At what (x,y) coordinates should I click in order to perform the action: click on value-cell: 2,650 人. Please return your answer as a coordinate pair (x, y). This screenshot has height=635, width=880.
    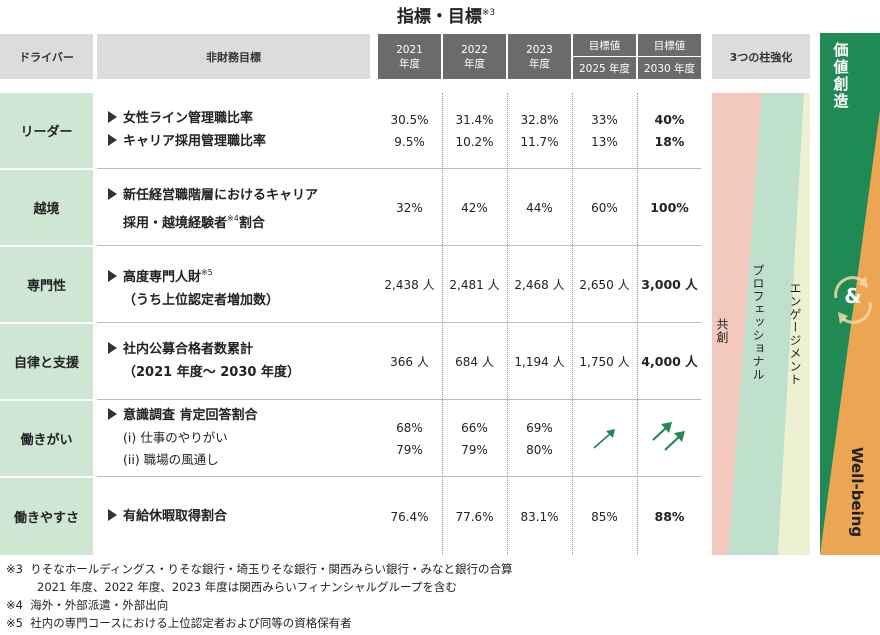
    Looking at the image, I should click on (604, 284).